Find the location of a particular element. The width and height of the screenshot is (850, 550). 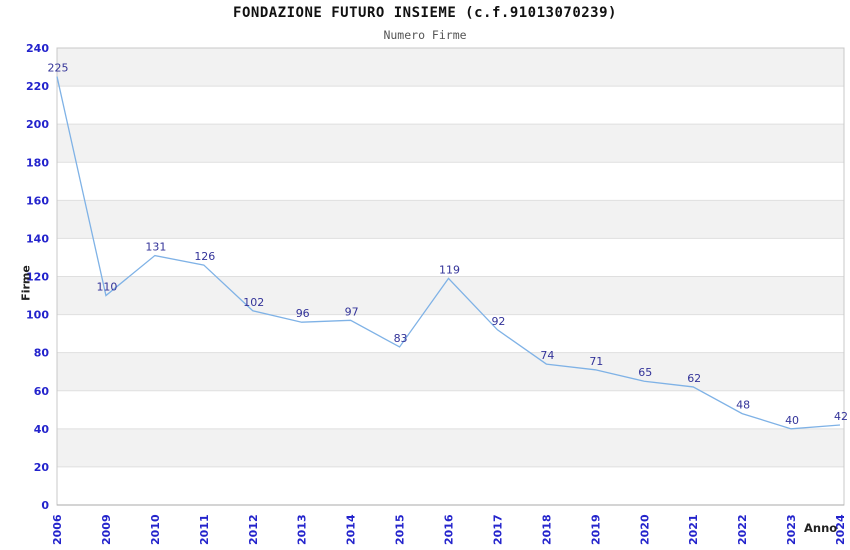

data-point-label: 126 is located at coordinates (204, 256).